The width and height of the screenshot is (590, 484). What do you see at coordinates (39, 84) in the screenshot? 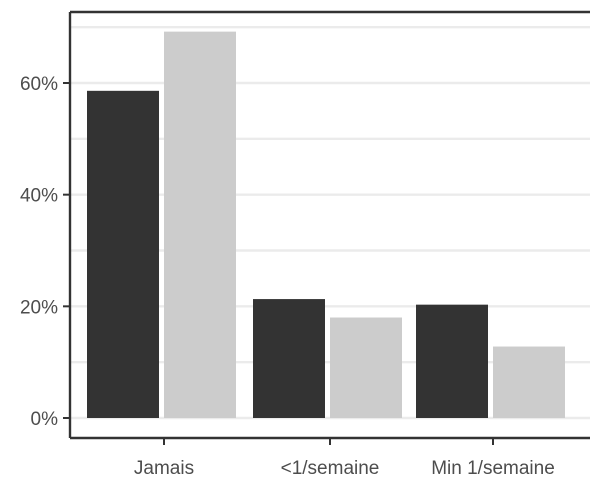
I see `y-tick-label: 60%` at bounding box center [39, 84].